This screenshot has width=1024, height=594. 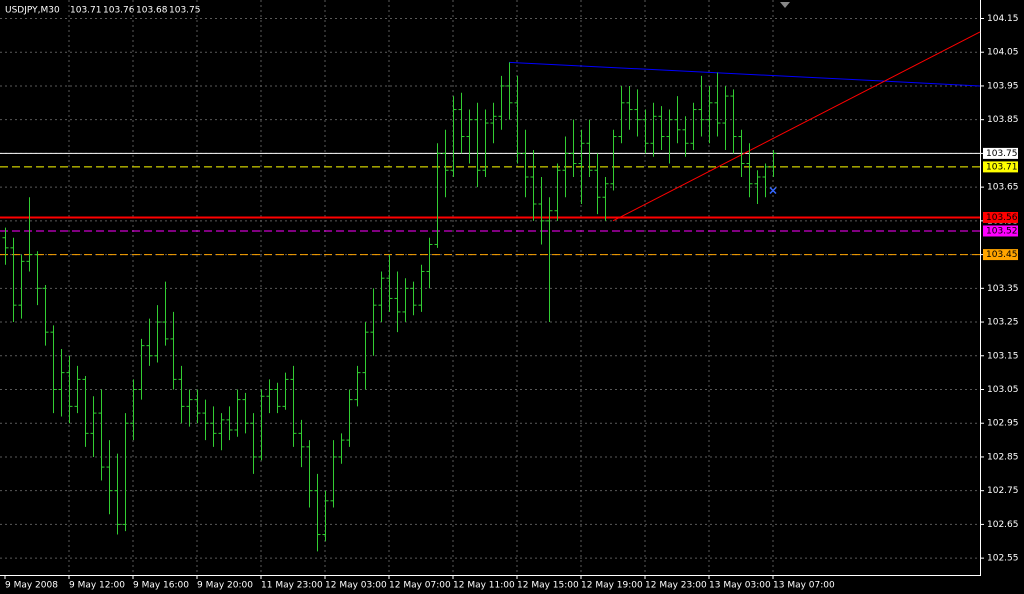 What do you see at coordinates (1003, 559) in the screenshot?
I see `y-tick-label: 102.55` at bounding box center [1003, 559].